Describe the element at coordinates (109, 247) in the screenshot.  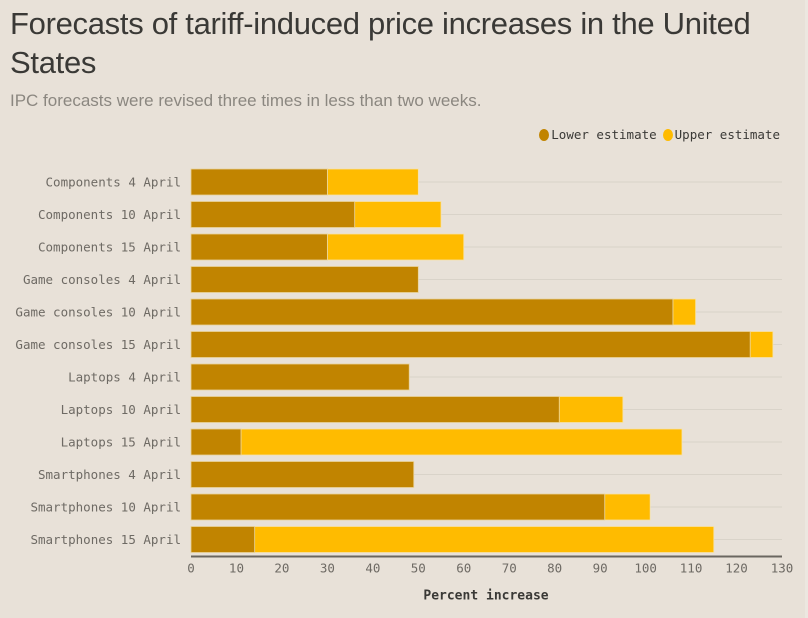
I see `y-axis-label: Components 15 April` at that location.